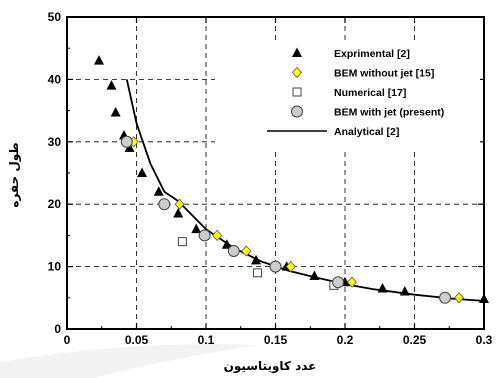 Image resolution: width=497 pixels, height=378 pixels. What do you see at coordinates (67, 340) in the screenshot?
I see `x-tick-label: 0` at bounding box center [67, 340].